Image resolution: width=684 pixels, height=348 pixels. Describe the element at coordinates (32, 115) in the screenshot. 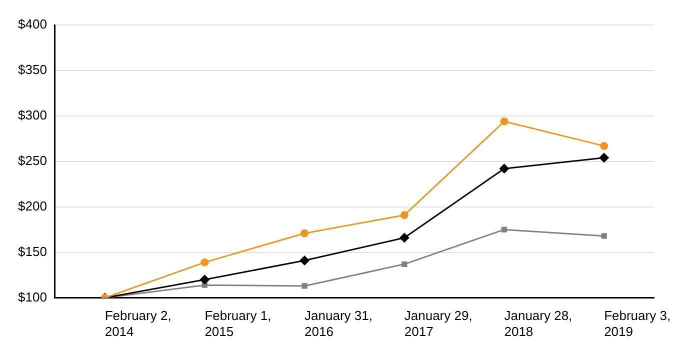

I see `y-tick-label: $300` at that location.